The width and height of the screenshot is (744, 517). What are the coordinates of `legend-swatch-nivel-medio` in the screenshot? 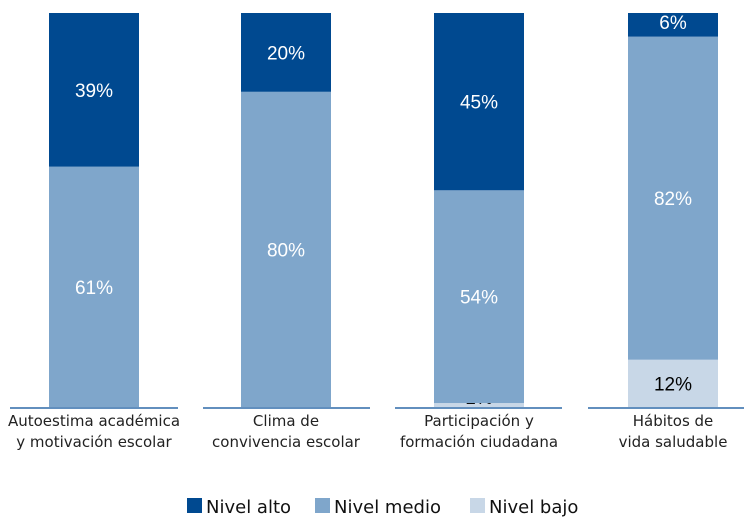 It's located at (322, 505).